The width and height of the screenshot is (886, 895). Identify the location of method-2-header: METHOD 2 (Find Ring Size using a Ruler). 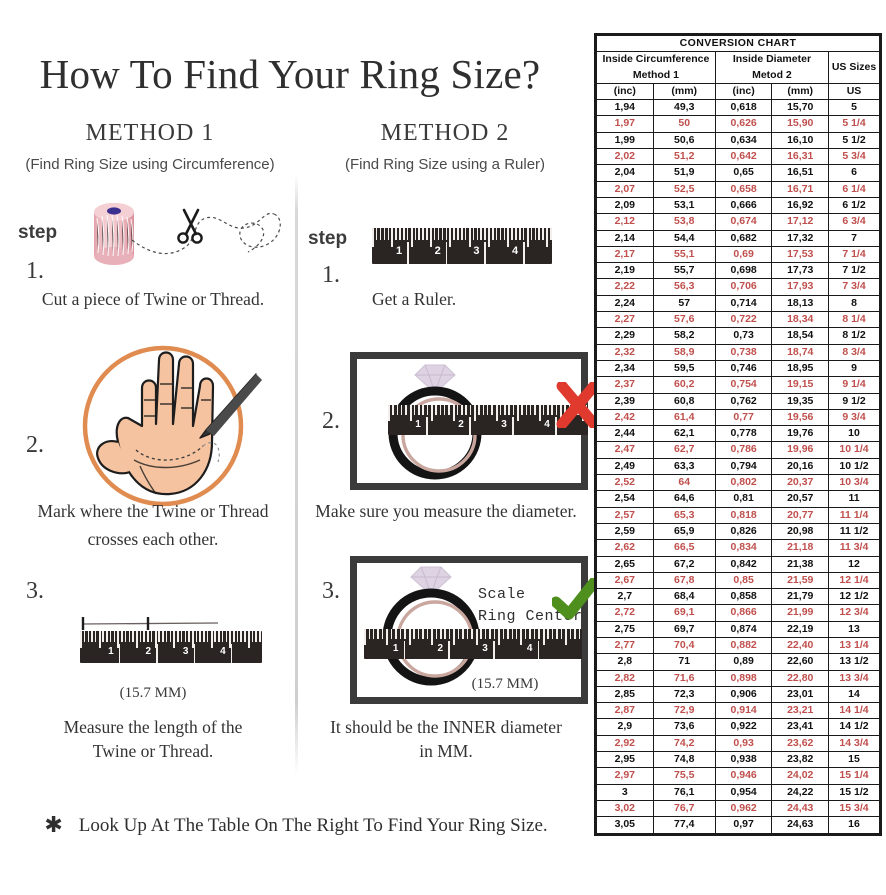
(445, 146).